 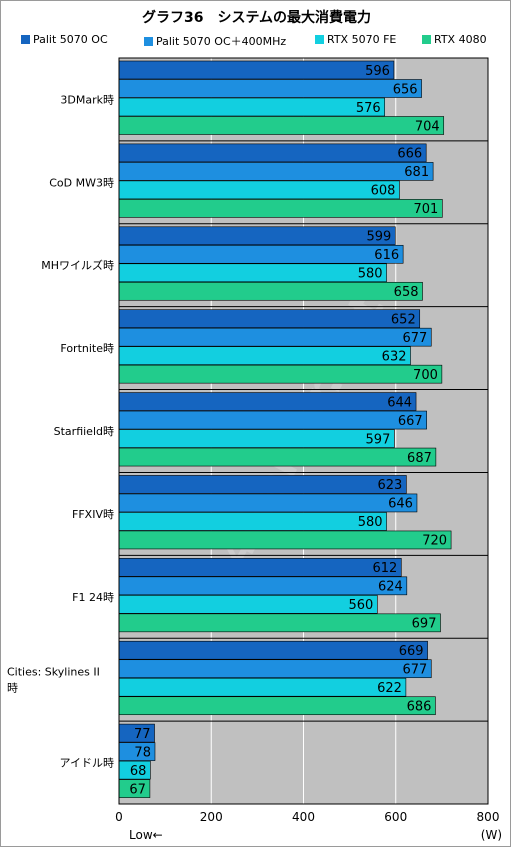 I want to click on x-tick-label: 200, so click(x=211, y=817).